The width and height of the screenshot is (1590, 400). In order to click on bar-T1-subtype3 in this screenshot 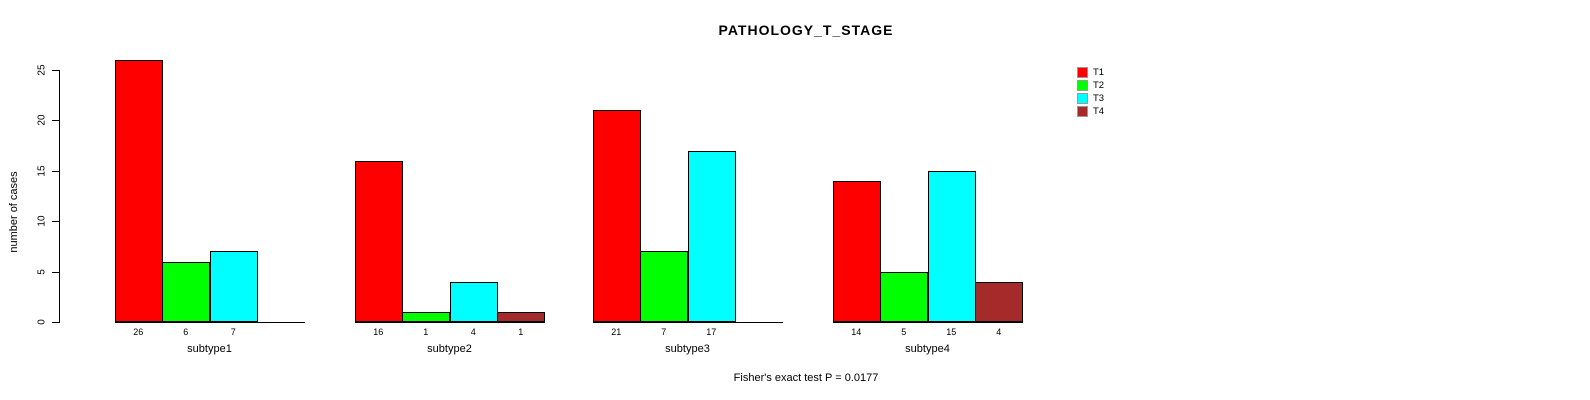, I will do `click(617, 216)`.